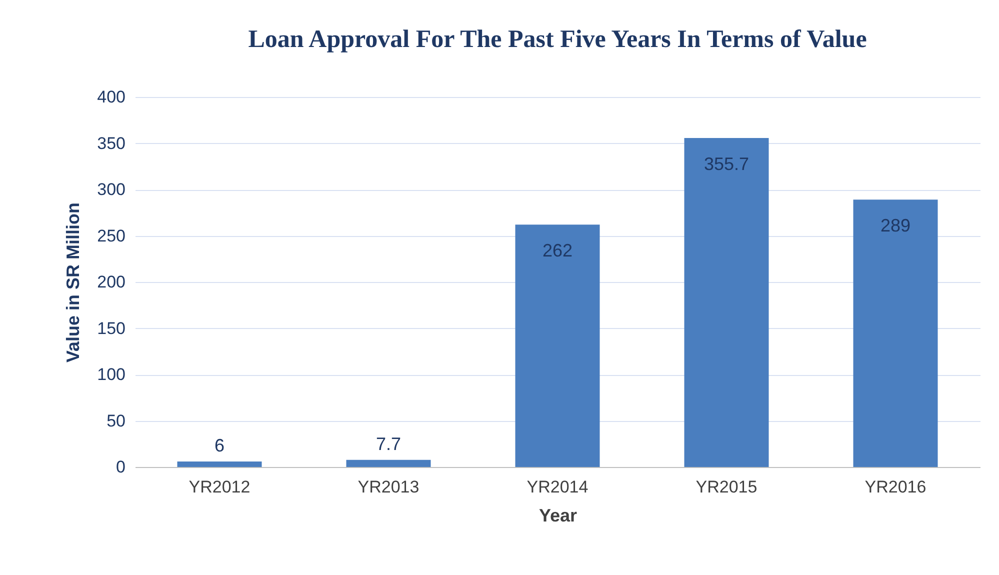  What do you see at coordinates (121, 467) in the screenshot?
I see `y-tick-label: 0` at bounding box center [121, 467].